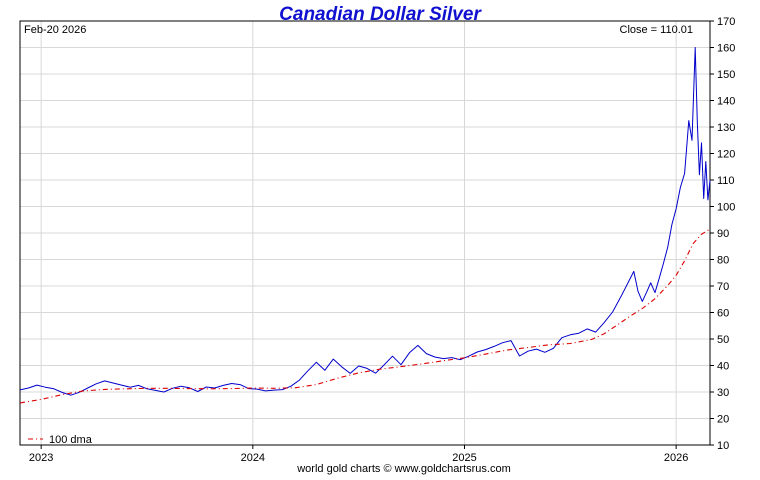  What do you see at coordinates (723, 393) in the screenshot?
I see `y-tick-label: 30` at bounding box center [723, 393].